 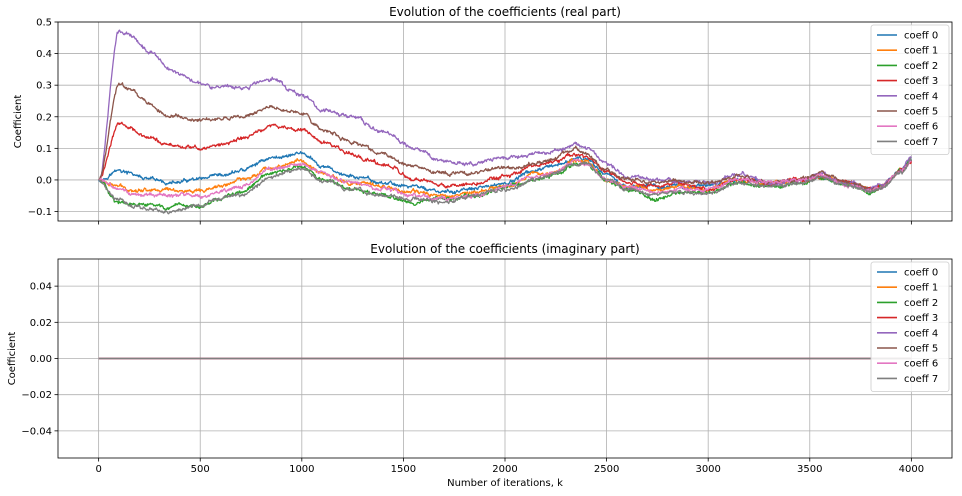 I want to click on y-tick-label: 0.3, so click(x=44, y=86).